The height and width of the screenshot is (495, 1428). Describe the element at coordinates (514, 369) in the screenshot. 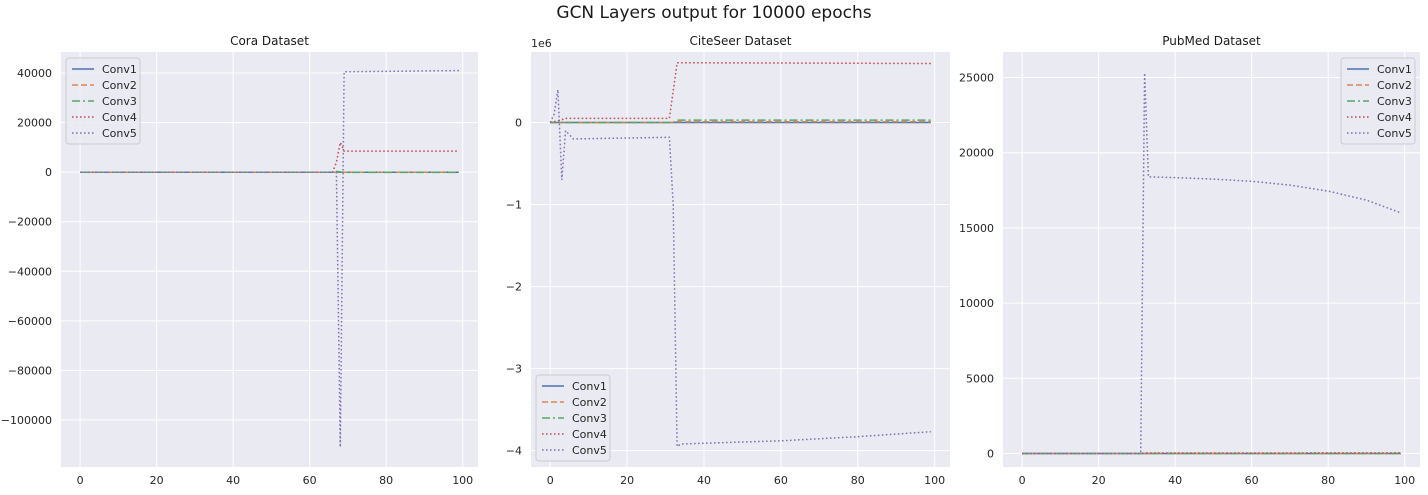

I see `y-tick-label: −3` at that location.